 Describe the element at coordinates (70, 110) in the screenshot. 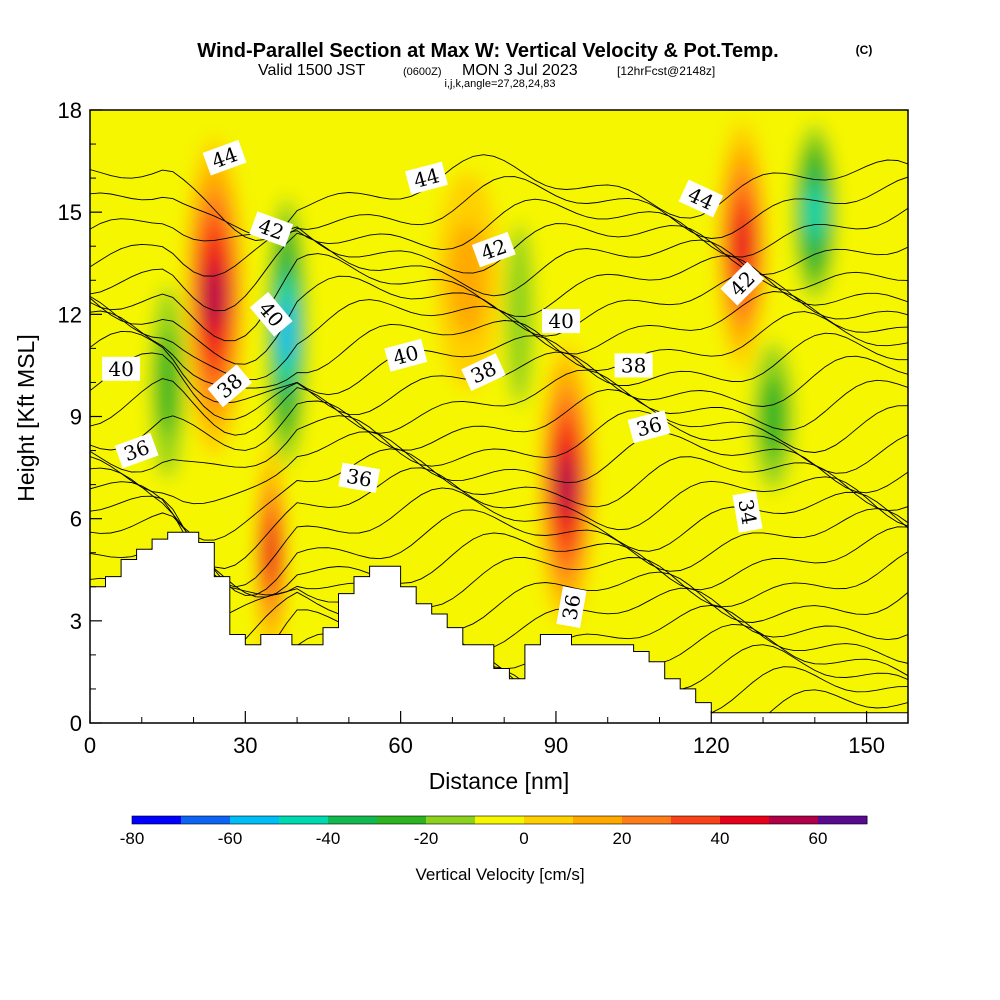

I see `y-tick-label: 18` at that location.